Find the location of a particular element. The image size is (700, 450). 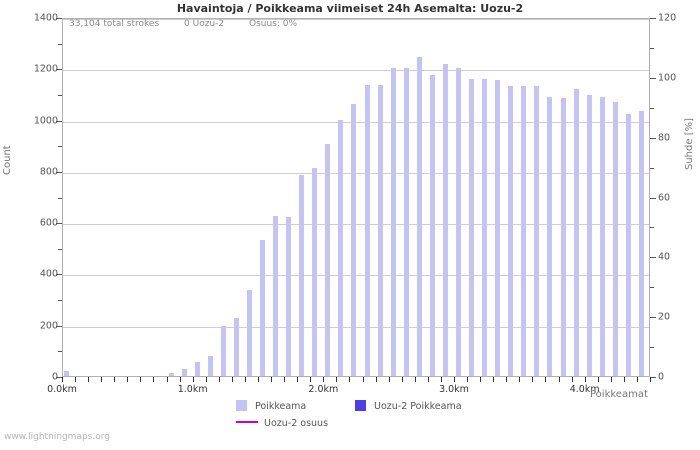

legend-item-poikkeama: Poikkeama is located at coordinates (271, 406).